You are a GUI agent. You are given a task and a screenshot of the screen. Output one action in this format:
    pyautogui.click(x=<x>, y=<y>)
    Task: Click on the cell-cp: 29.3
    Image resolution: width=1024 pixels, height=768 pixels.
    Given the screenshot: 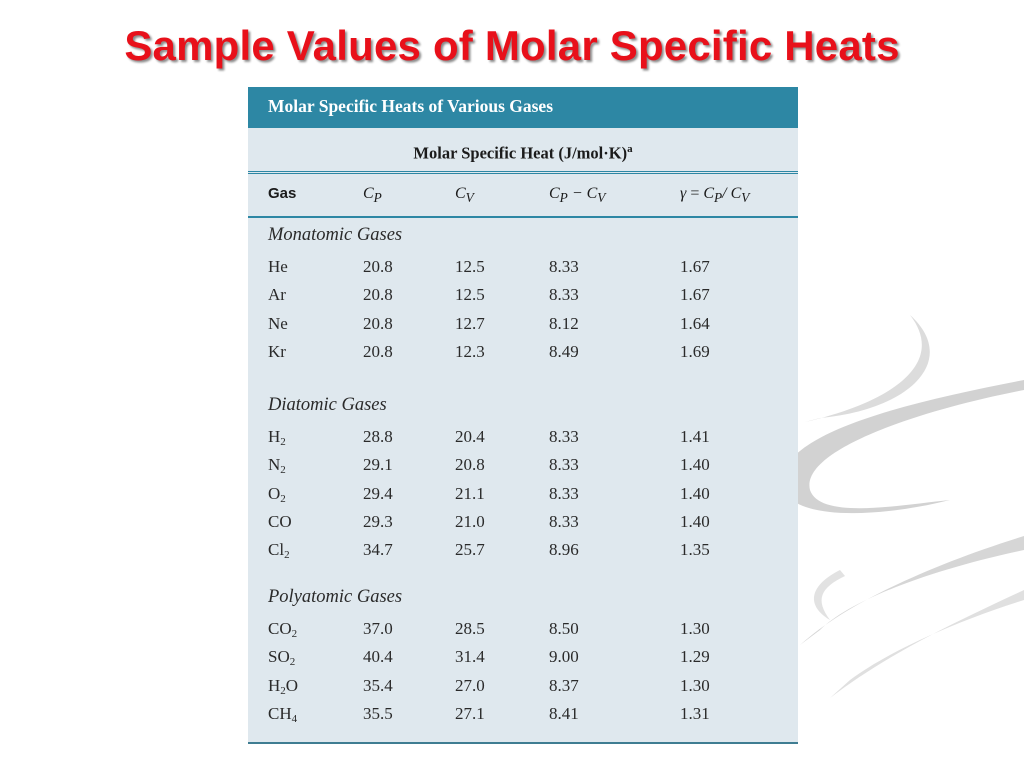 What is the action you would take?
    pyautogui.click(x=378, y=521)
    